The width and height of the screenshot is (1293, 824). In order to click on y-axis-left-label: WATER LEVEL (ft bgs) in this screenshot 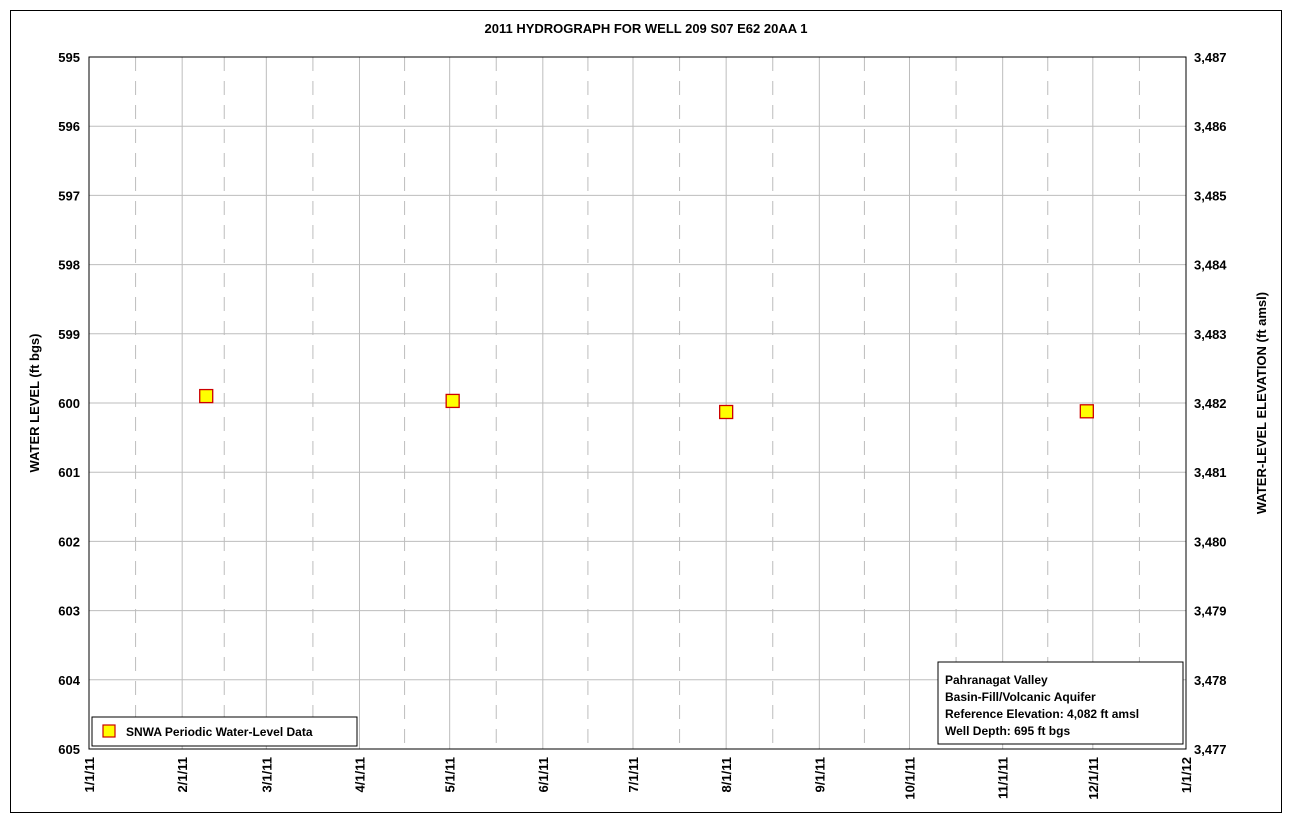, I will do `click(34, 403)`.